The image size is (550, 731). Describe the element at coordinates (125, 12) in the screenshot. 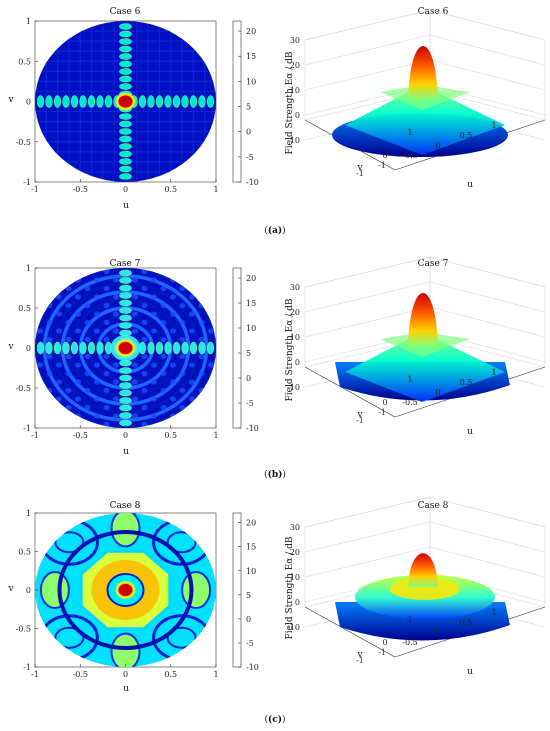

I see `heatmap-title: Case 6` at that location.